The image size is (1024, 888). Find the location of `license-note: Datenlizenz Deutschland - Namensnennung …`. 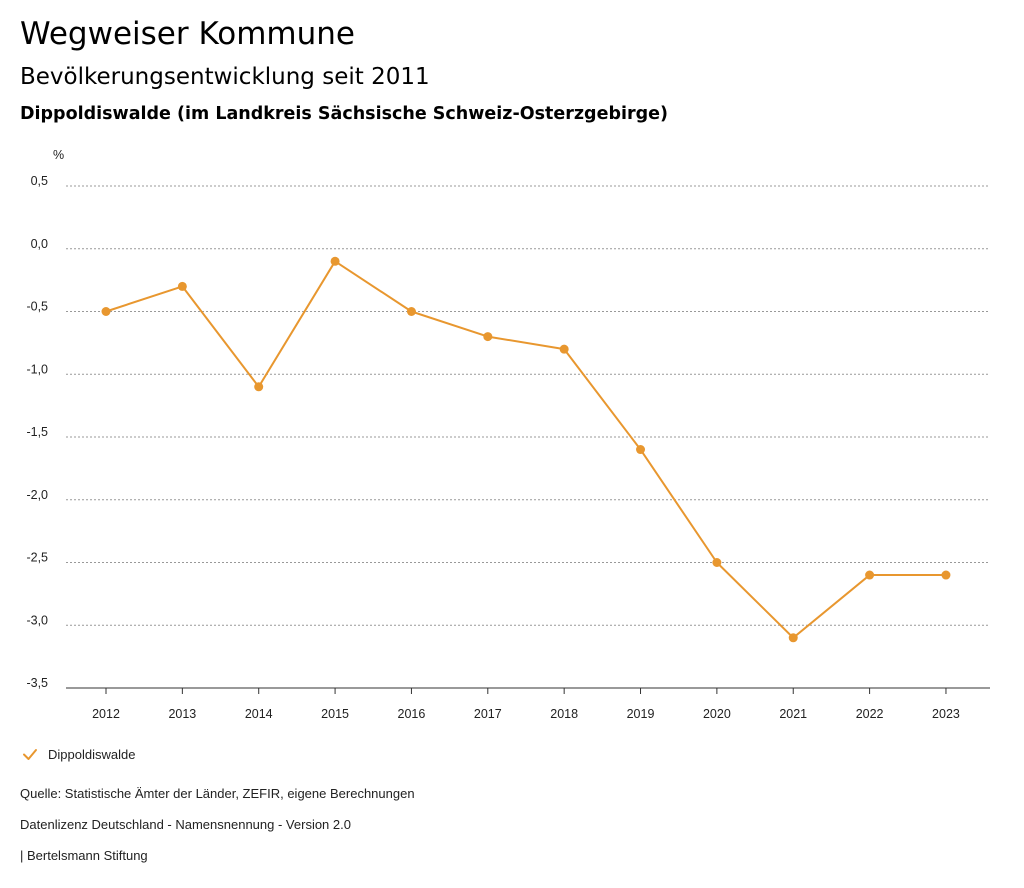

license-note: Datenlizenz Deutschland - Namensnennung … is located at coordinates (185, 824).